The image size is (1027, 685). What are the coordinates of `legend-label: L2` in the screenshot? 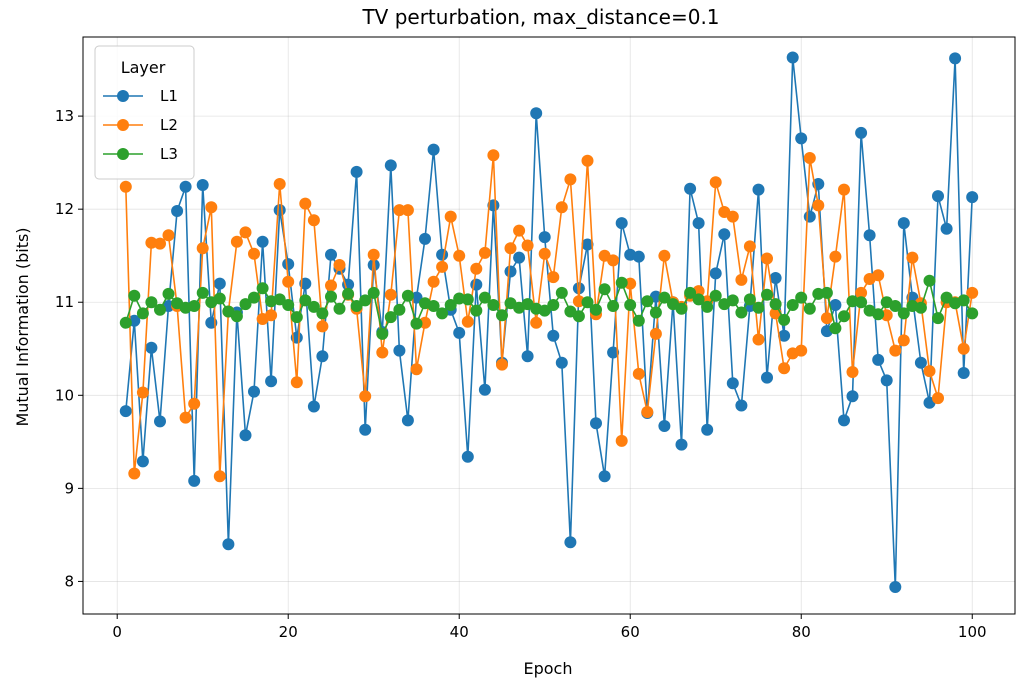 It's located at (169, 125).